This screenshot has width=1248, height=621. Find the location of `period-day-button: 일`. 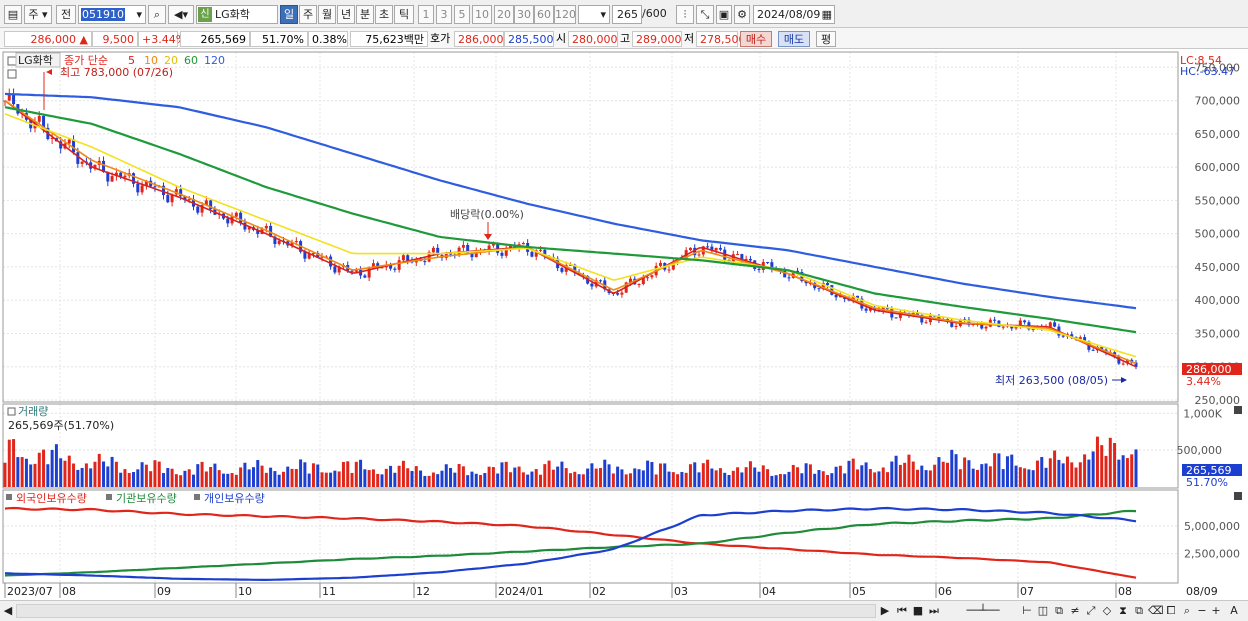

period-day-button: 일 is located at coordinates (289, 14).